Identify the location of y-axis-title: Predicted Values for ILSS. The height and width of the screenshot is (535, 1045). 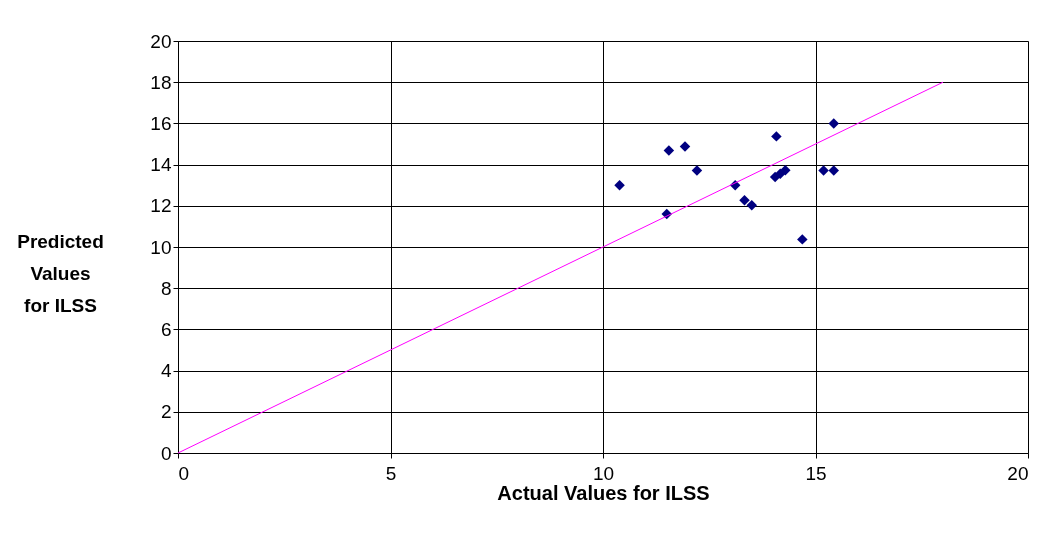
(60, 273).